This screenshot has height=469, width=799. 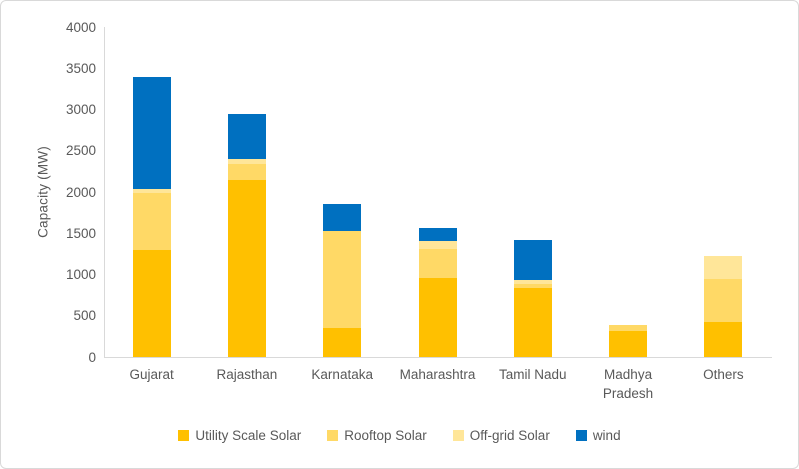 I want to click on legend-item-off-grid-solar: Off-grid Solar, so click(x=501, y=435).